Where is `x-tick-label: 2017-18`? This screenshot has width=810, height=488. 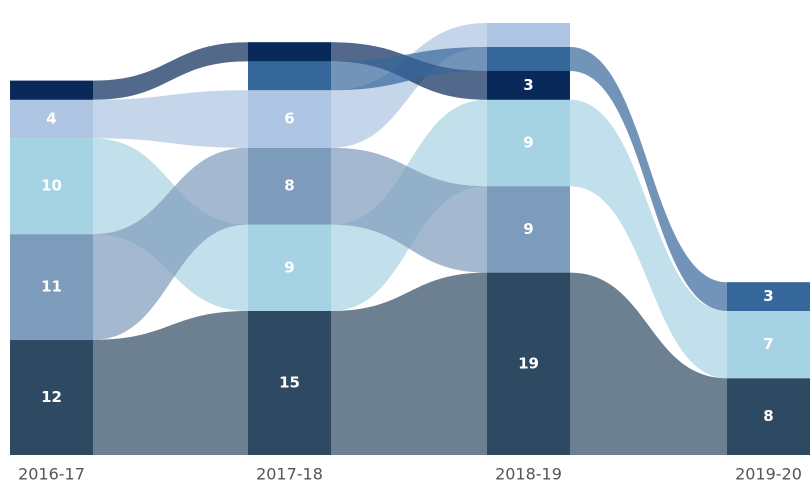
x-tick-label: 2017-18 is located at coordinates (289, 474).